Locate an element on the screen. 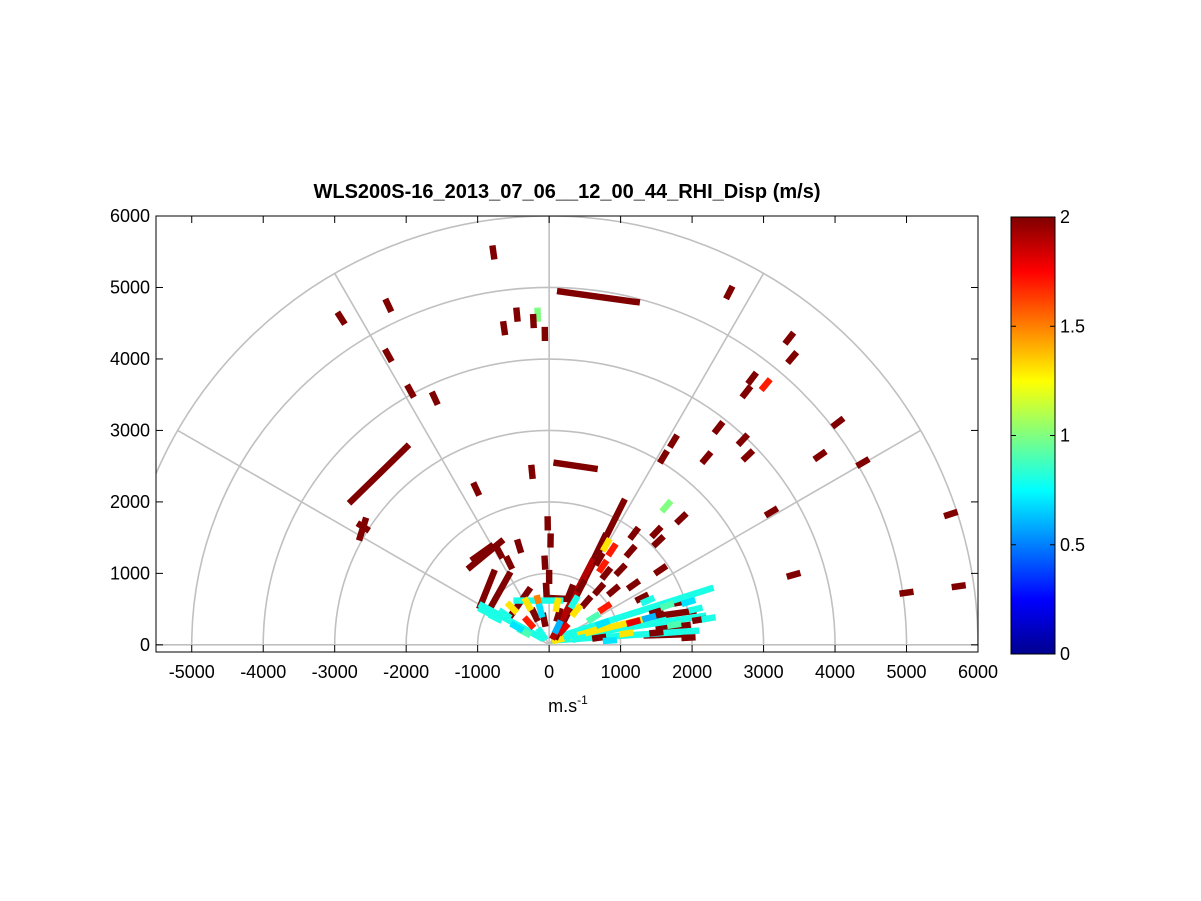 This screenshot has width=1201, height=901. y-tick-label: 1000 is located at coordinates (130, 573).